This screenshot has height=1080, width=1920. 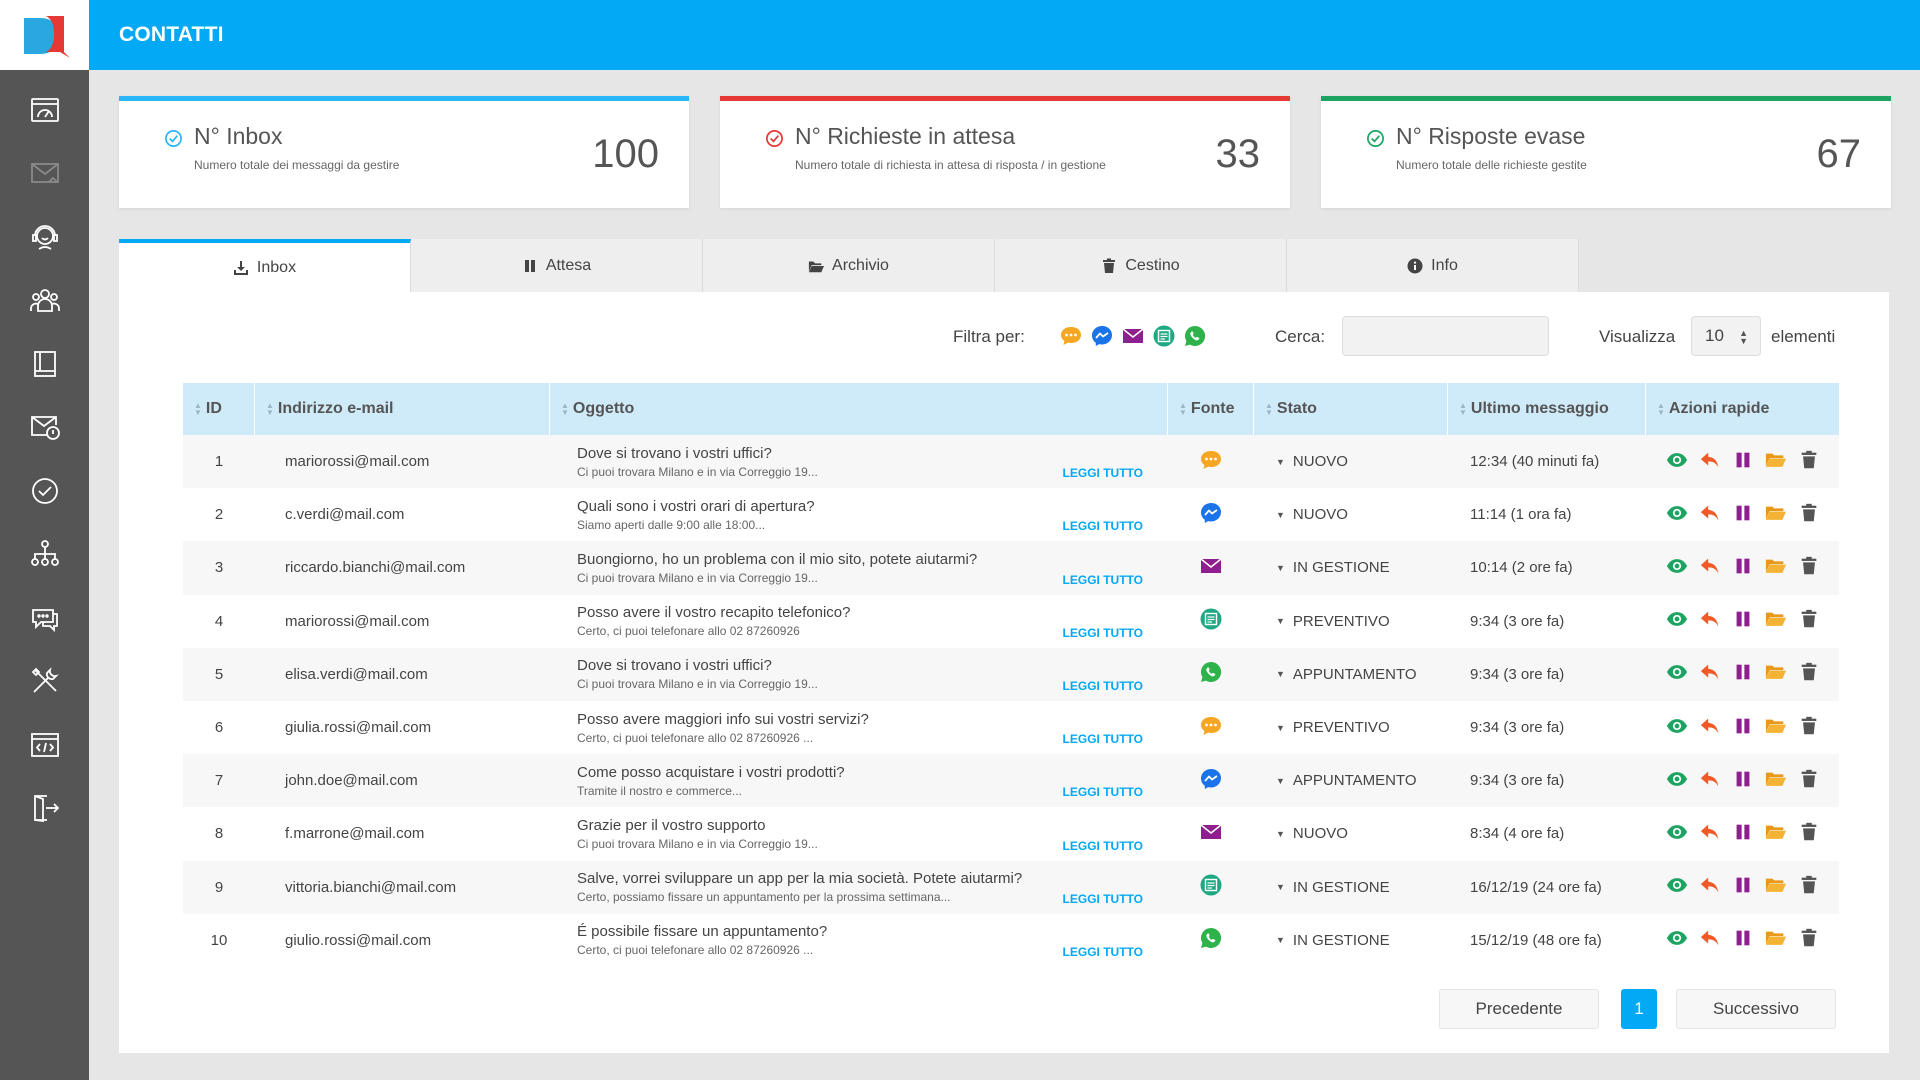 What do you see at coordinates (1519, 1009) in the screenshot?
I see `previous-page-button: Precedente` at bounding box center [1519, 1009].